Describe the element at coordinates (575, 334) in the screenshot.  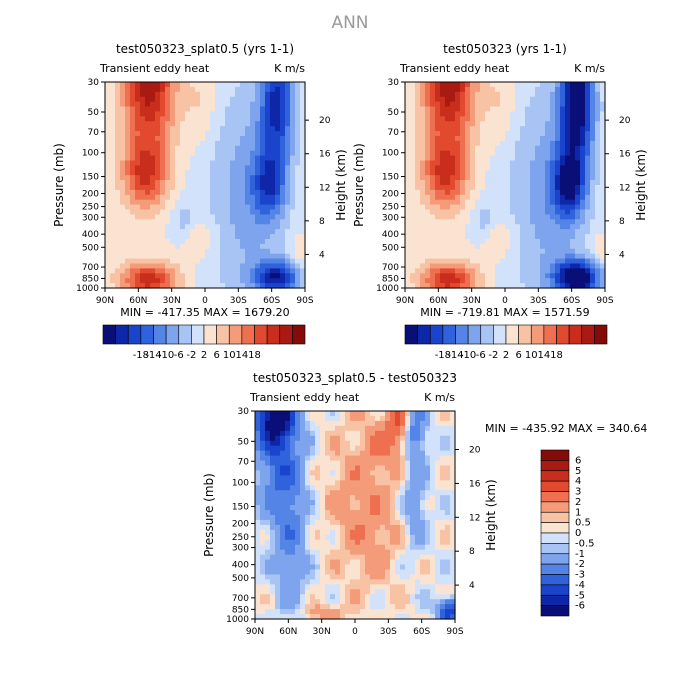
I see `colorbar-box` at that location.